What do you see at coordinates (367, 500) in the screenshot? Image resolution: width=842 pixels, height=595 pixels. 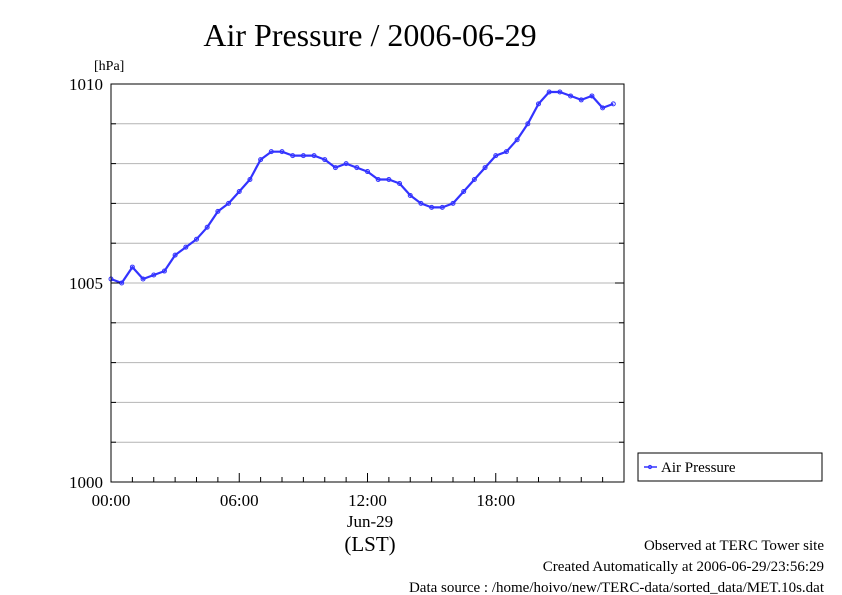 I see `x-tick-label: 12:00` at bounding box center [367, 500].